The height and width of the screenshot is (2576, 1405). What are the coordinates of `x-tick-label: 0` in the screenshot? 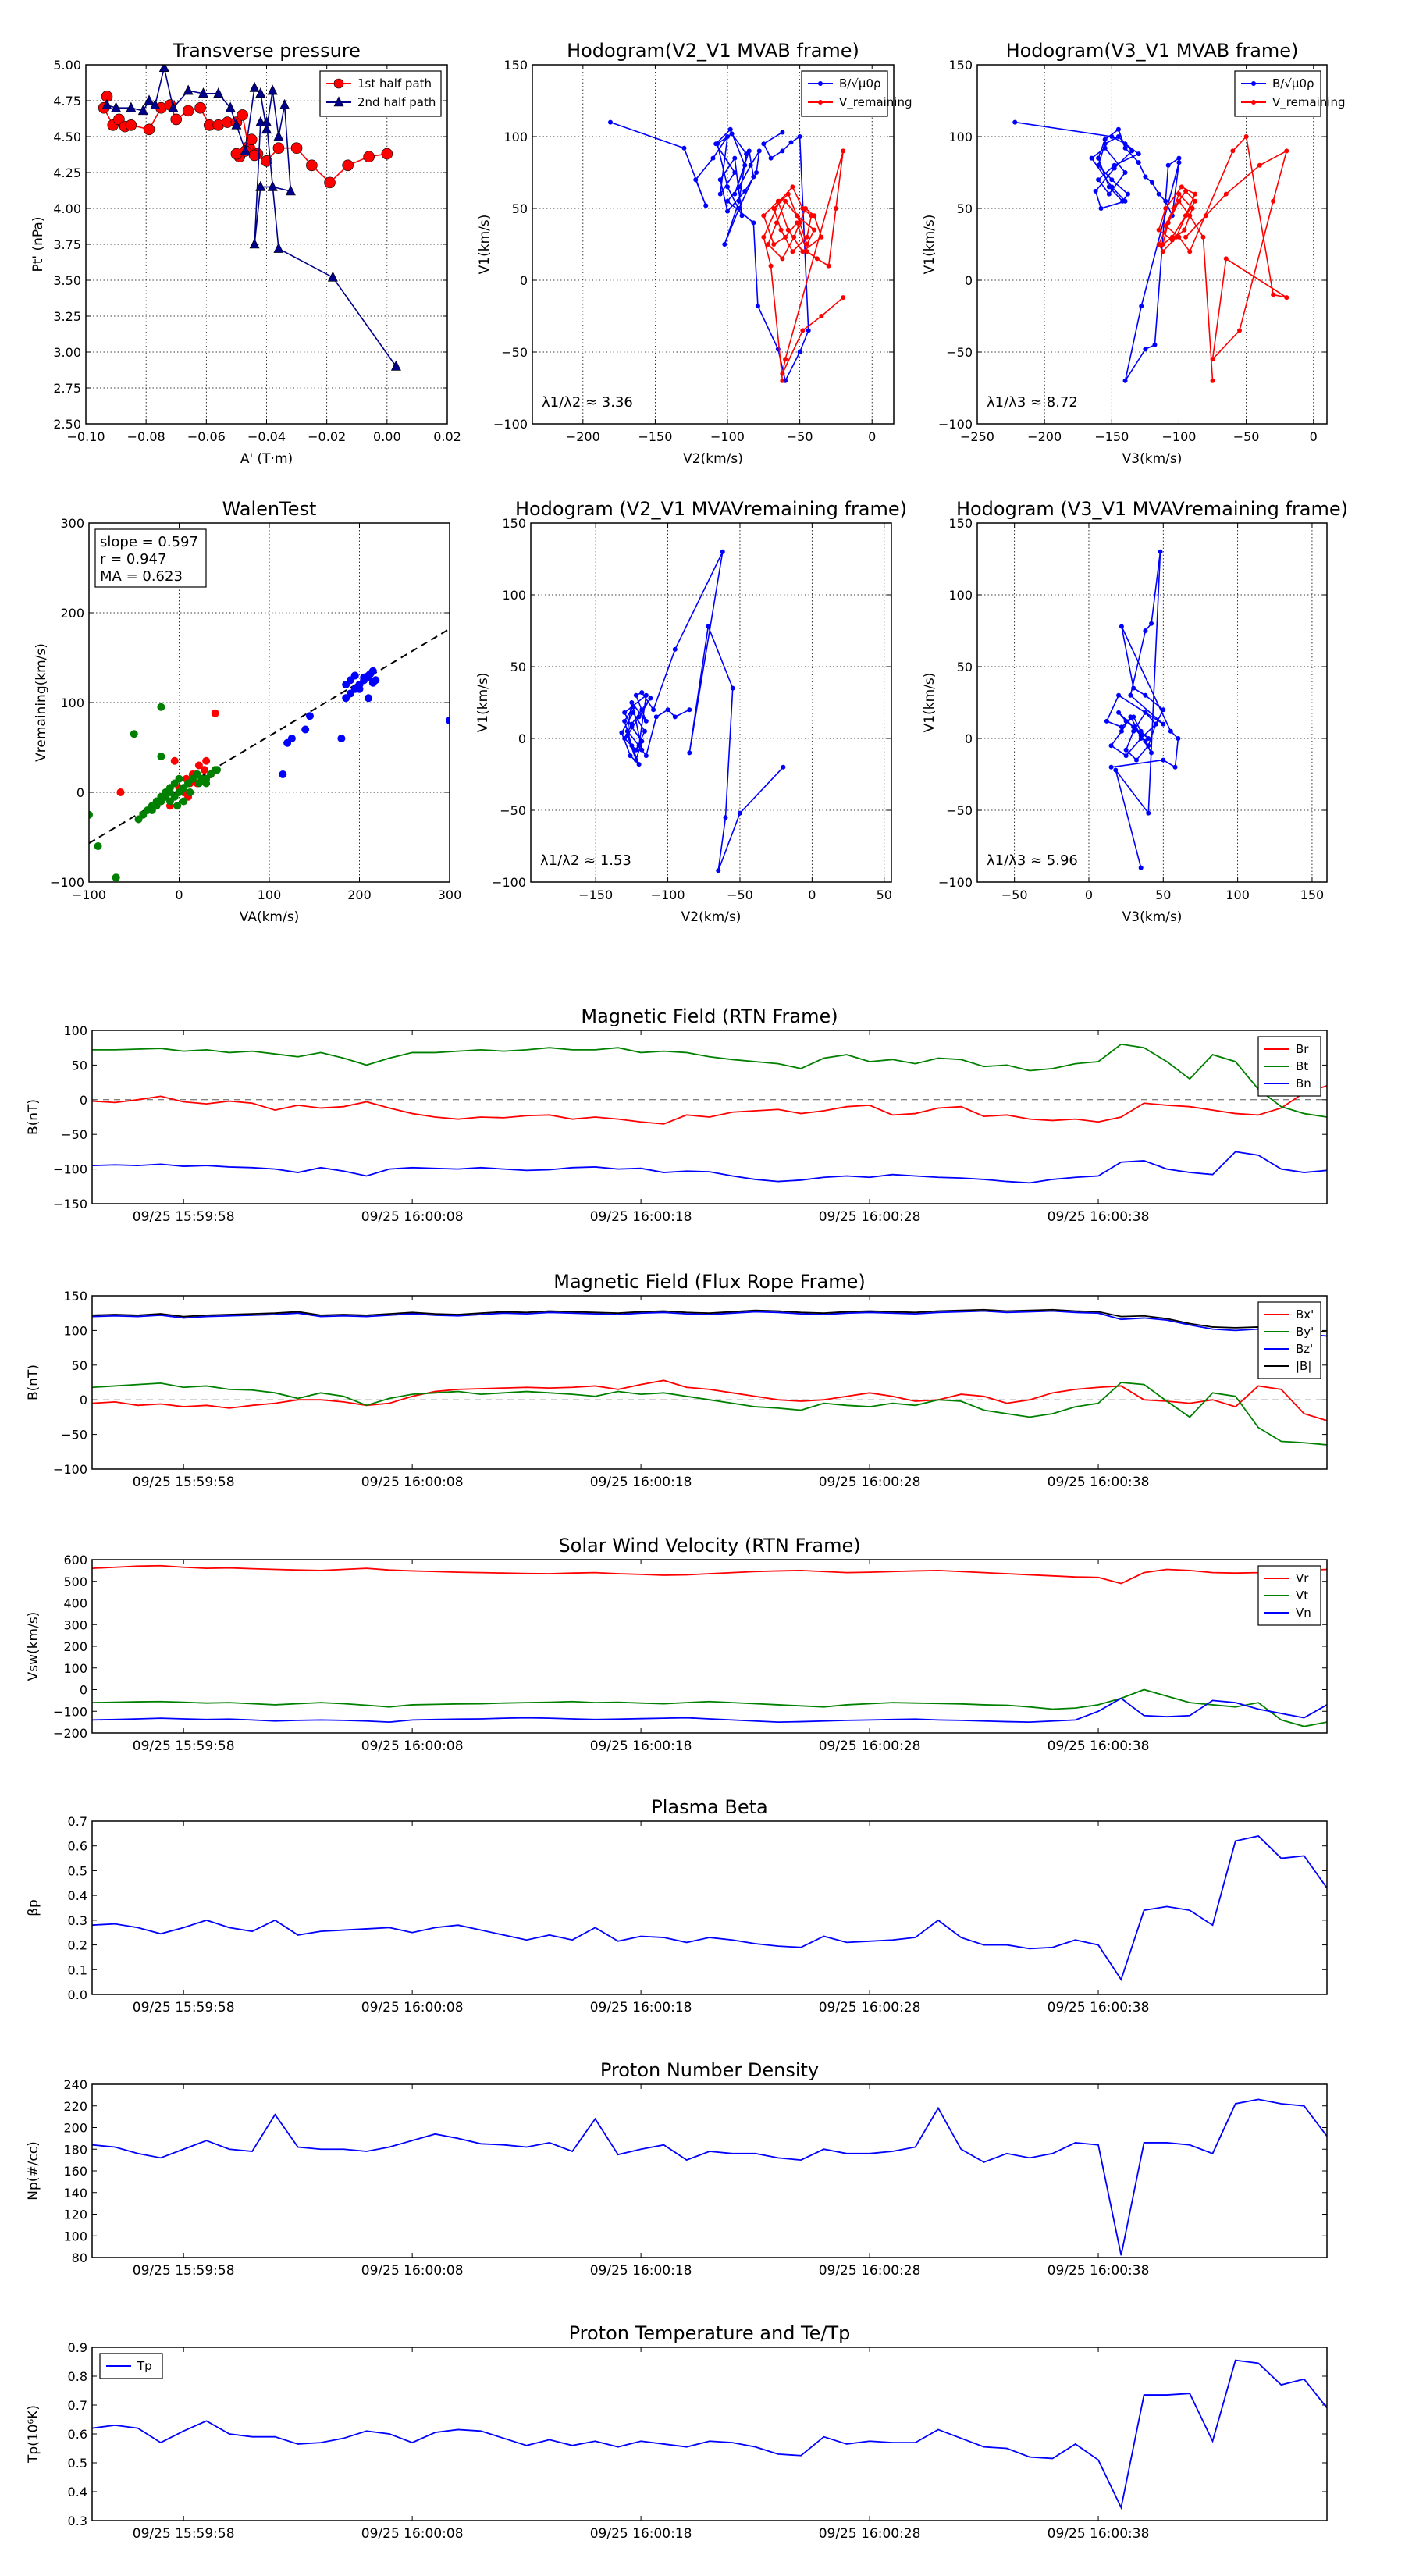 It's located at (1089, 895).